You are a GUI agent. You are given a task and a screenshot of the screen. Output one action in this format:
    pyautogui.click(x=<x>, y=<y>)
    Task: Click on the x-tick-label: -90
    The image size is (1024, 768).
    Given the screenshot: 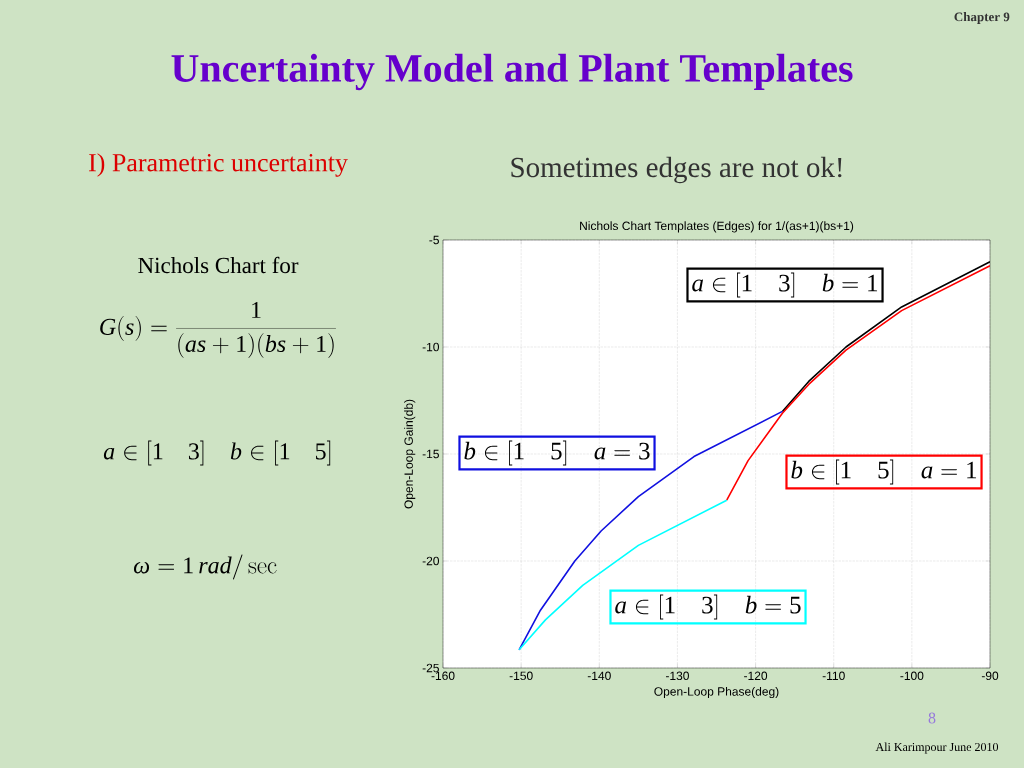 What is the action you would take?
    pyautogui.click(x=990, y=676)
    